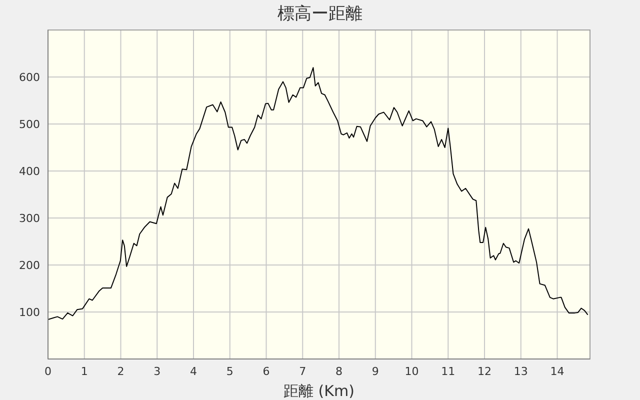 The width and height of the screenshot is (640, 400). I want to click on y-tick-label: 600, so click(29, 77).